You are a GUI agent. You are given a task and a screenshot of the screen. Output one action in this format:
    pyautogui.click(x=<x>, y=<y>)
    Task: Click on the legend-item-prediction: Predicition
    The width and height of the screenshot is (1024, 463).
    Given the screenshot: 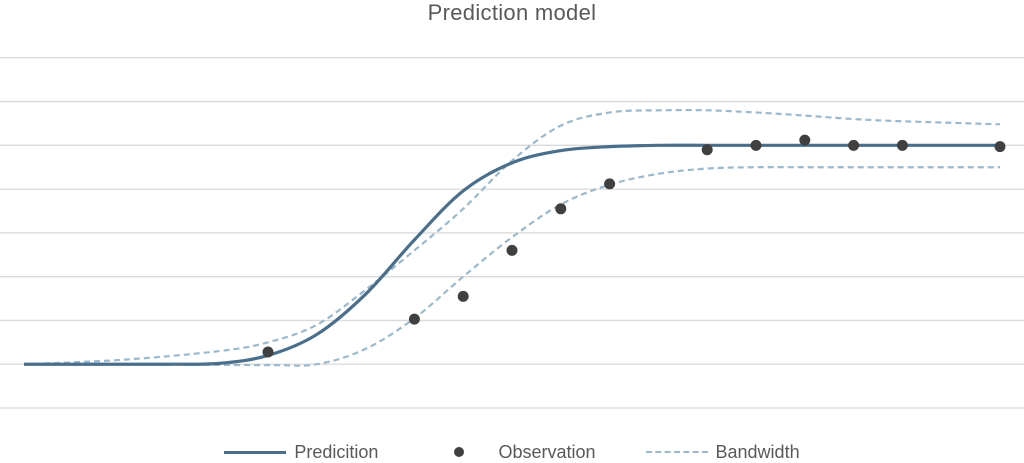 What is the action you would take?
    pyautogui.click(x=301, y=452)
    